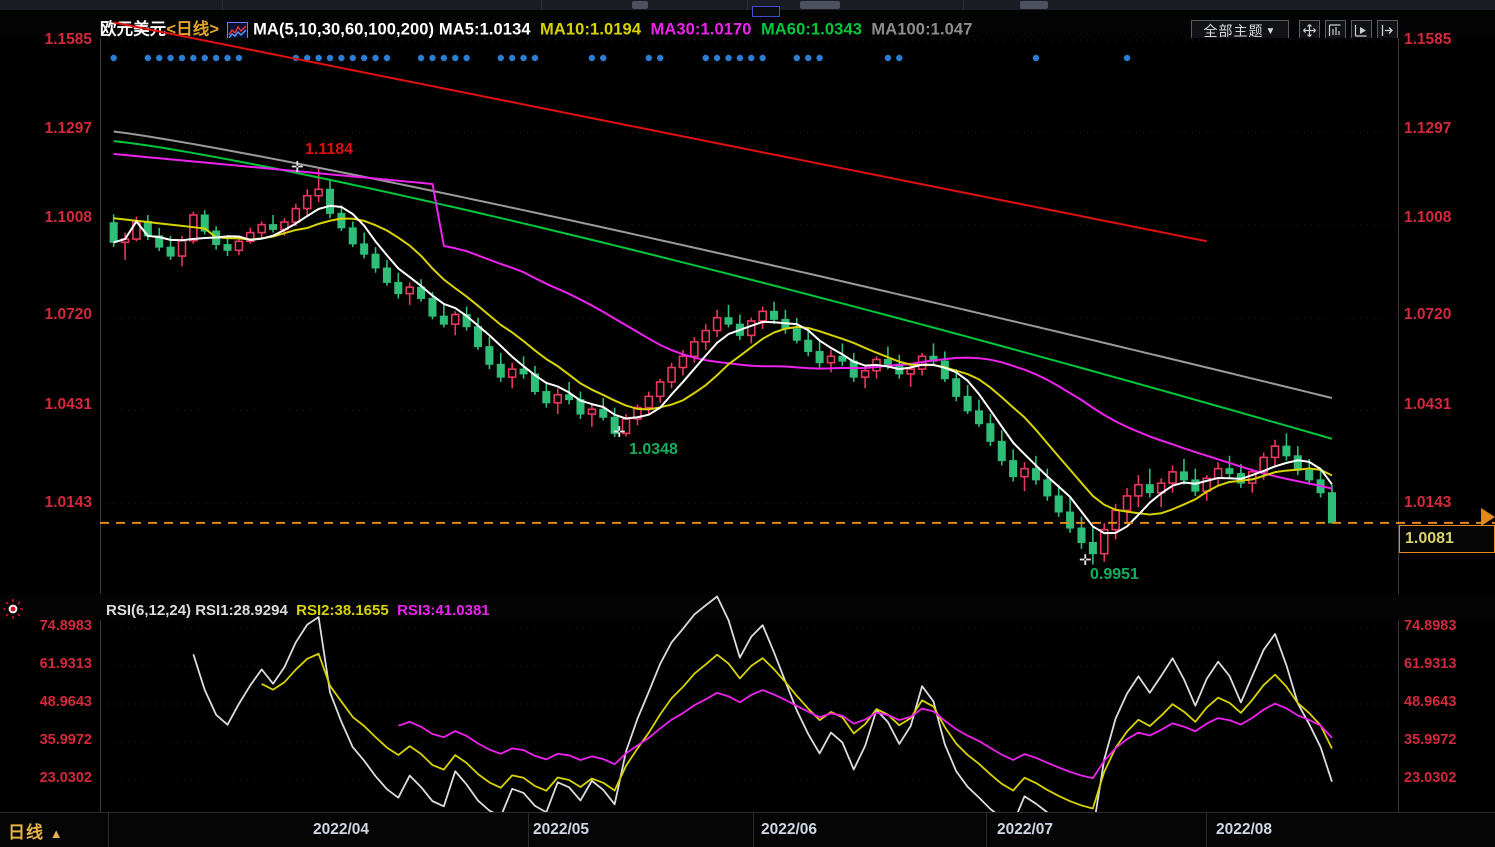  I want to click on rsi-axis-right-2: 48.9643, so click(1430, 702).